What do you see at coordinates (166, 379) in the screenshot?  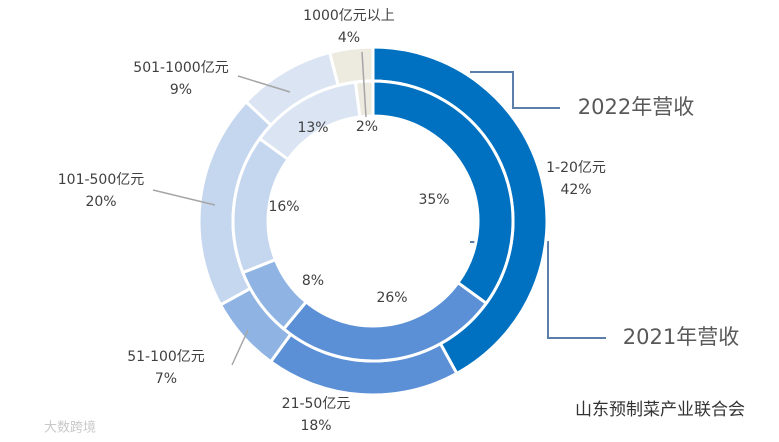 I see `value-label: 7%` at bounding box center [166, 379].